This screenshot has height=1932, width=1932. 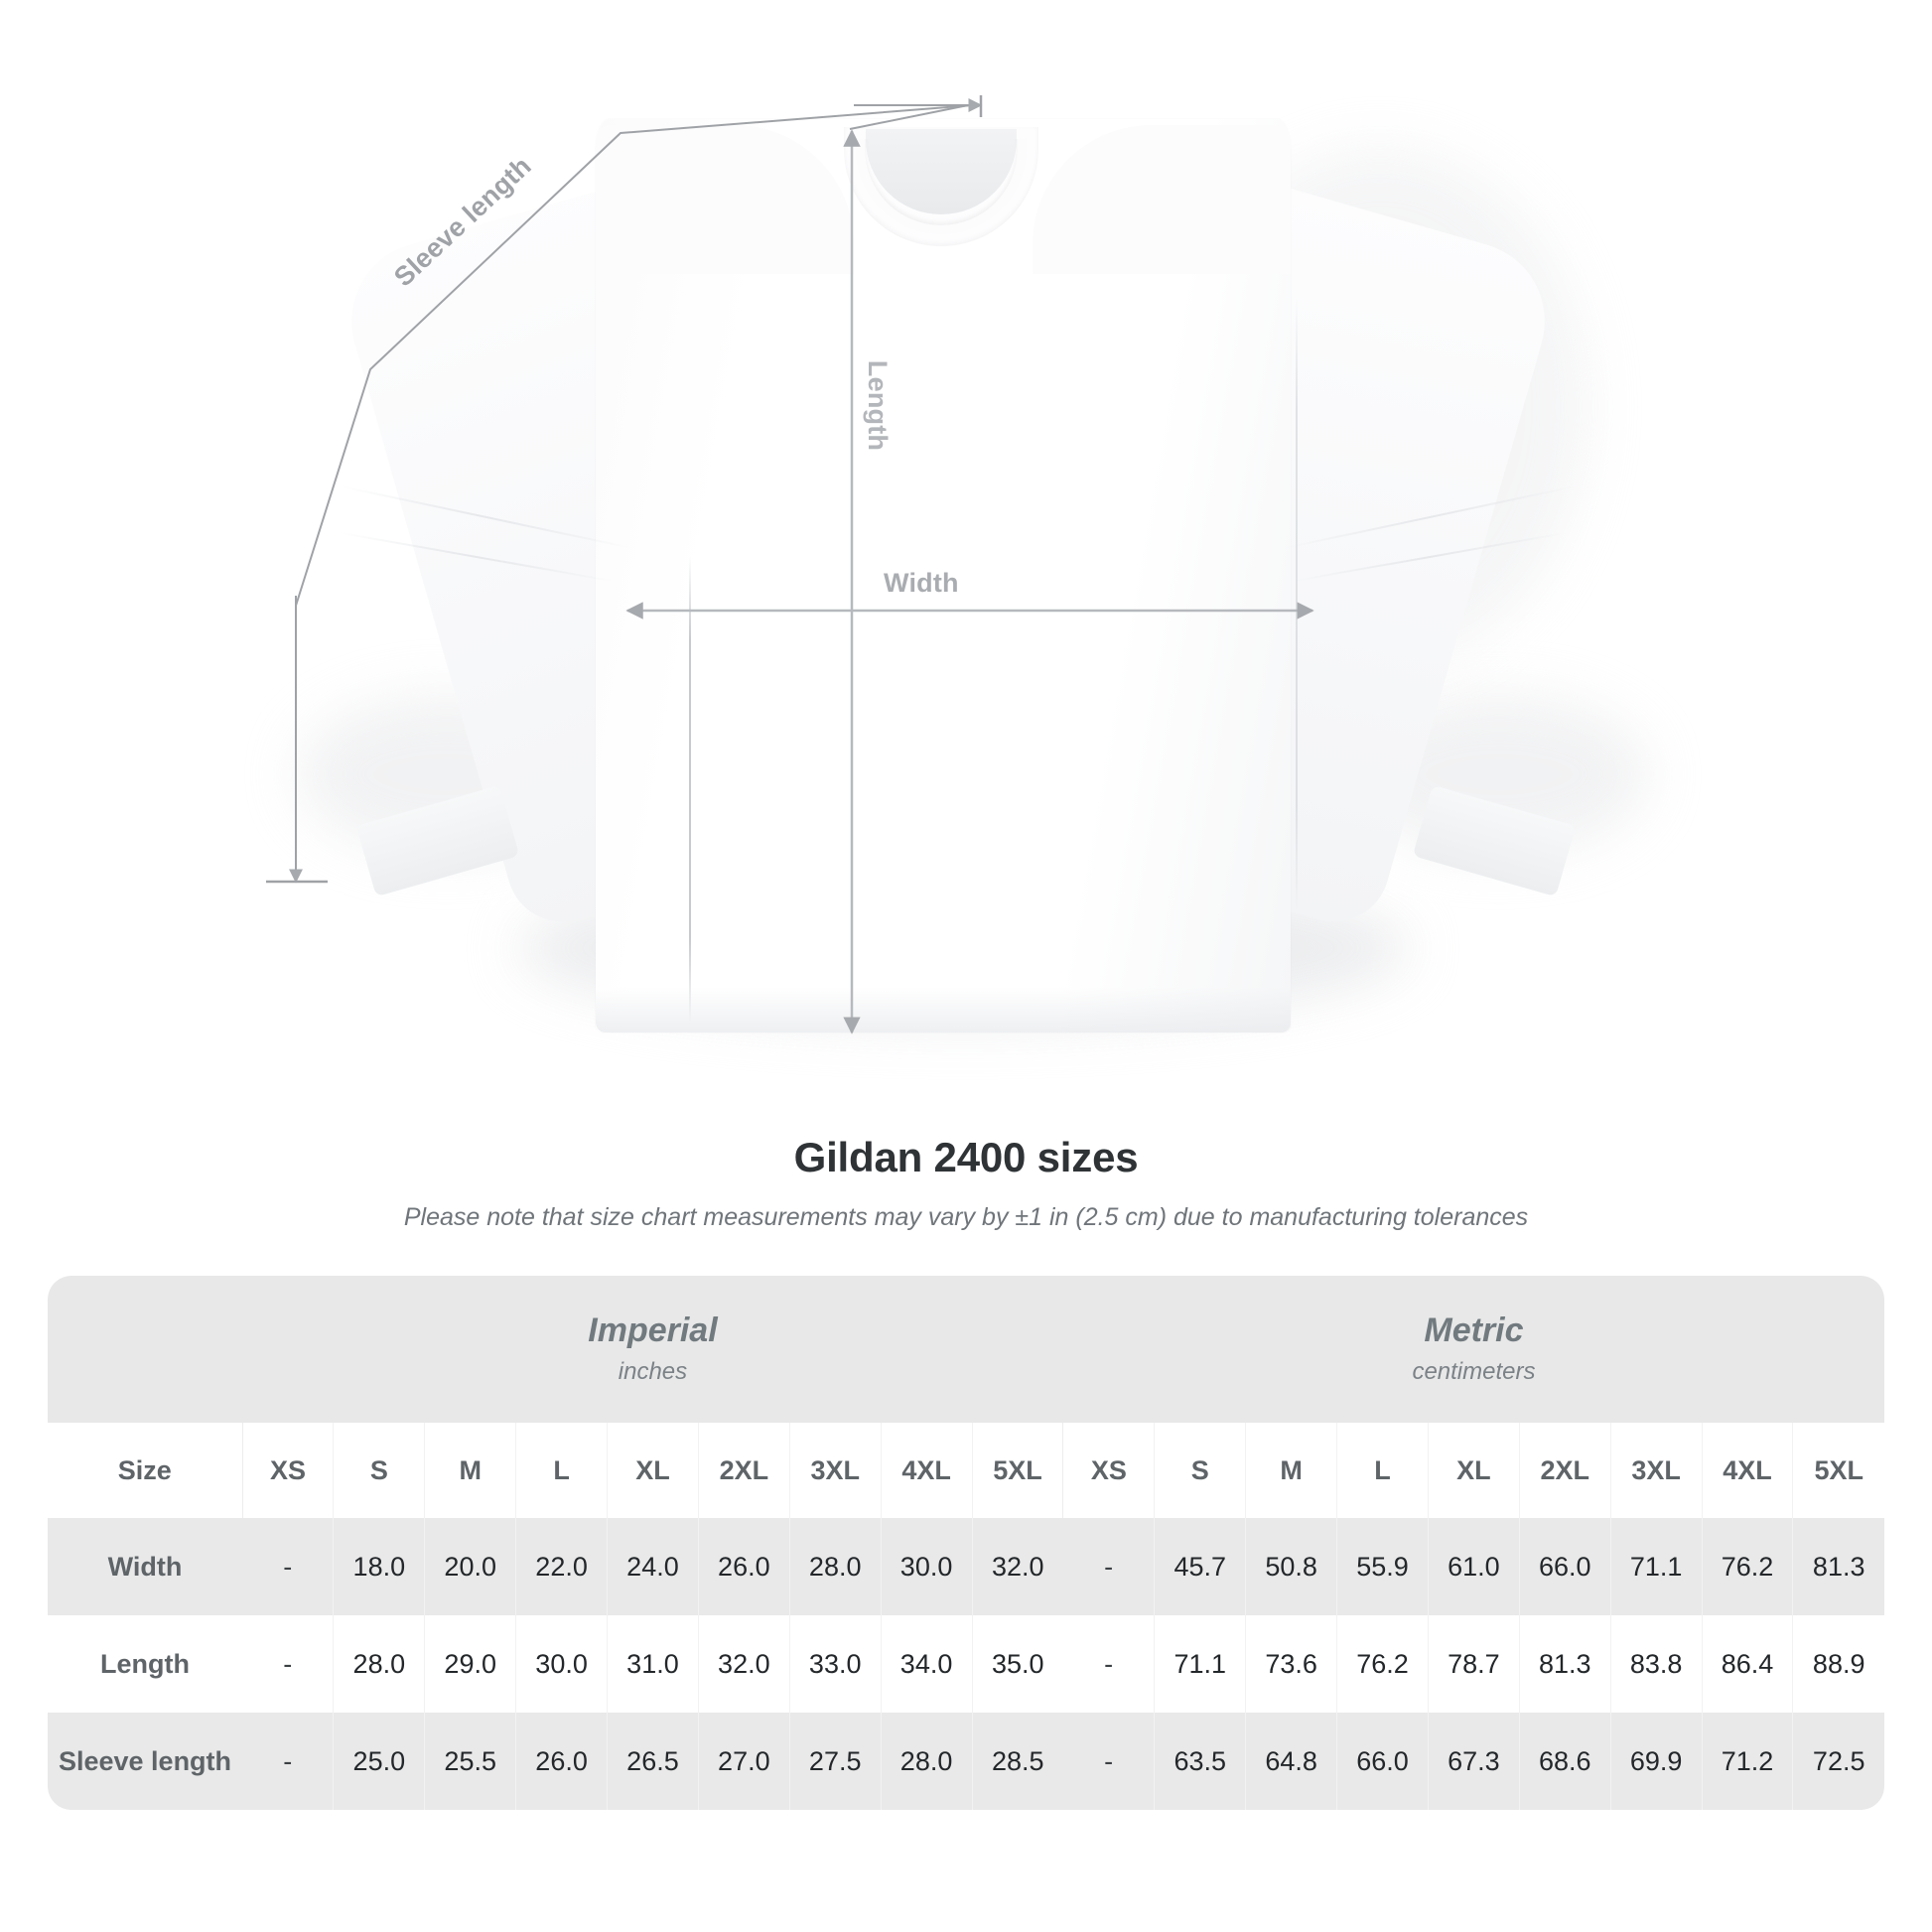 What do you see at coordinates (1382, 1762) in the screenshot?
I see `cell-sleeve-length-metric-l: 66.0` at bounding box center [1382, 1762].